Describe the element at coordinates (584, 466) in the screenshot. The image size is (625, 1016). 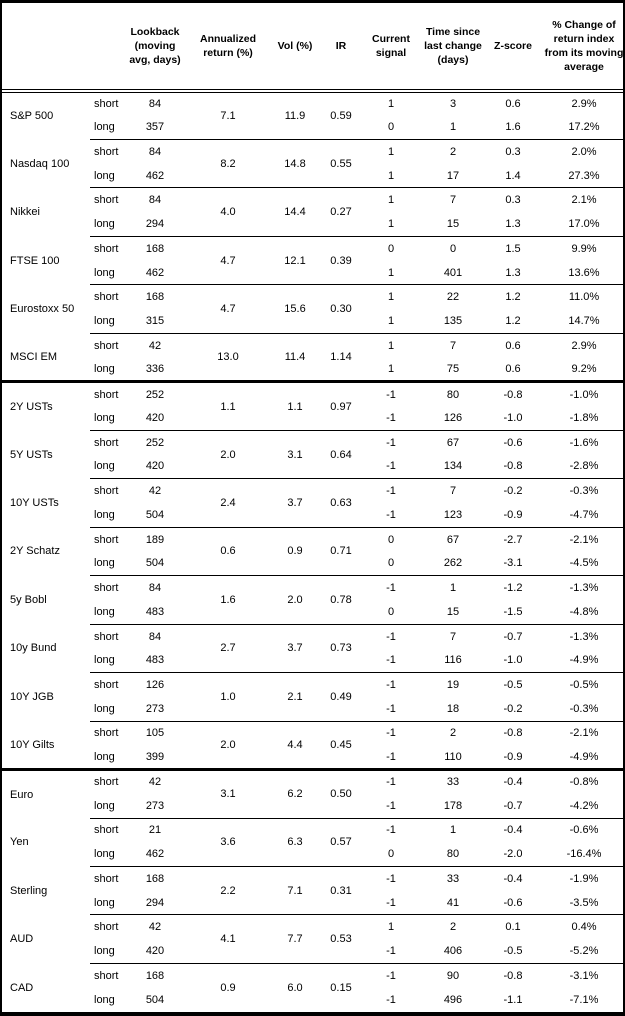
I see `pct-change-value: -2.8%` at that location.